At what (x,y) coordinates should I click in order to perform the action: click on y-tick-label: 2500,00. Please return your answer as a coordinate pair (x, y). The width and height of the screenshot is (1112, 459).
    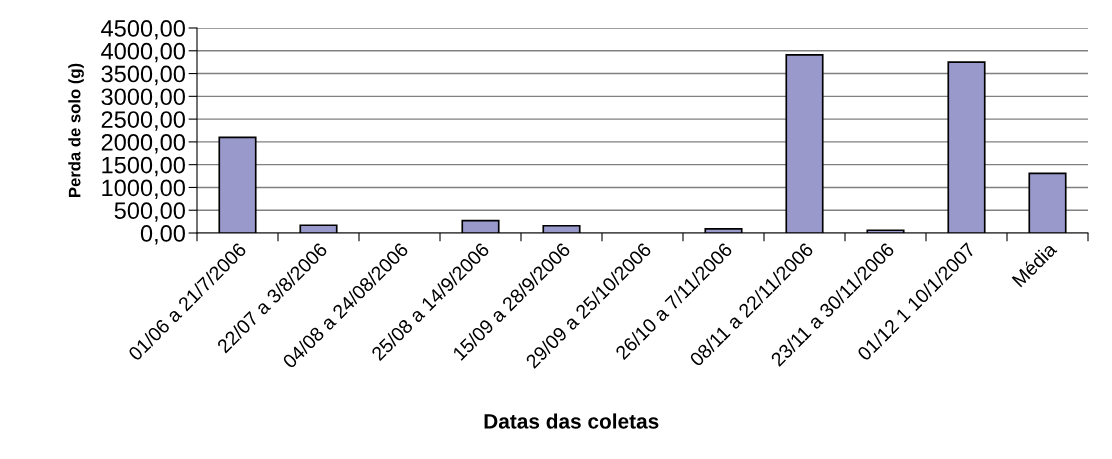
    Looking at the image, I should click on (143, 121).